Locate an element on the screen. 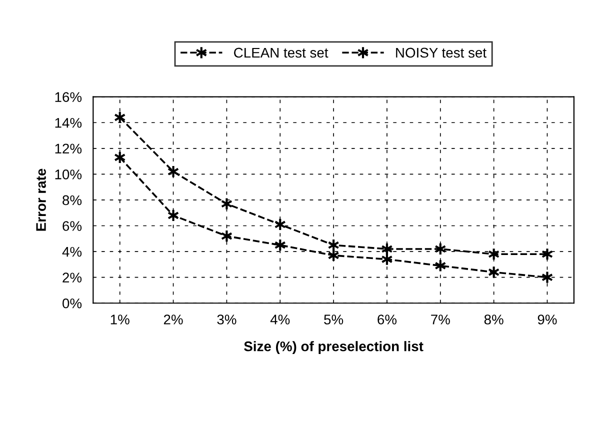  y-axis-title: Error rate is located at coordinates (41, 199).